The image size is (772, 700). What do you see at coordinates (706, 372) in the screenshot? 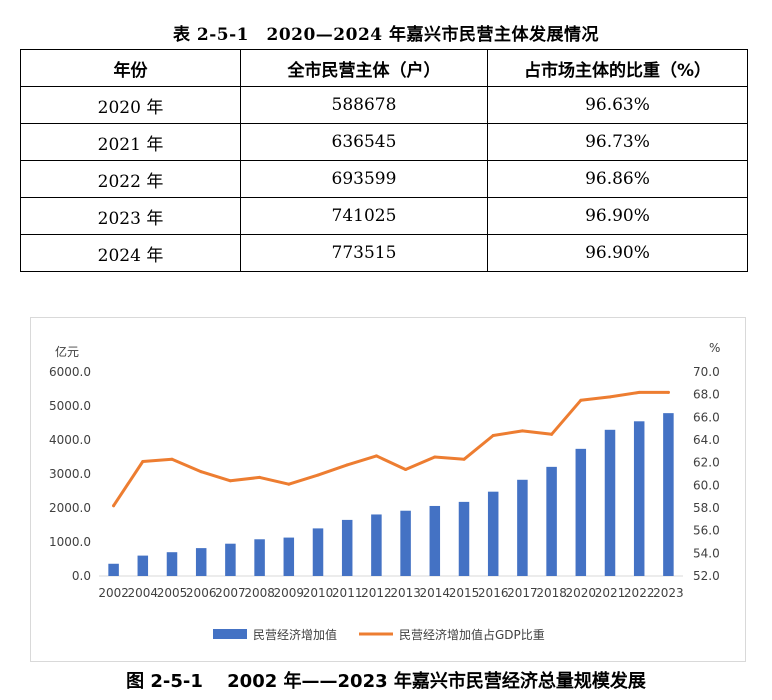
I see `y-right-tick-label: 70.0` at bounding box center [706, 372].